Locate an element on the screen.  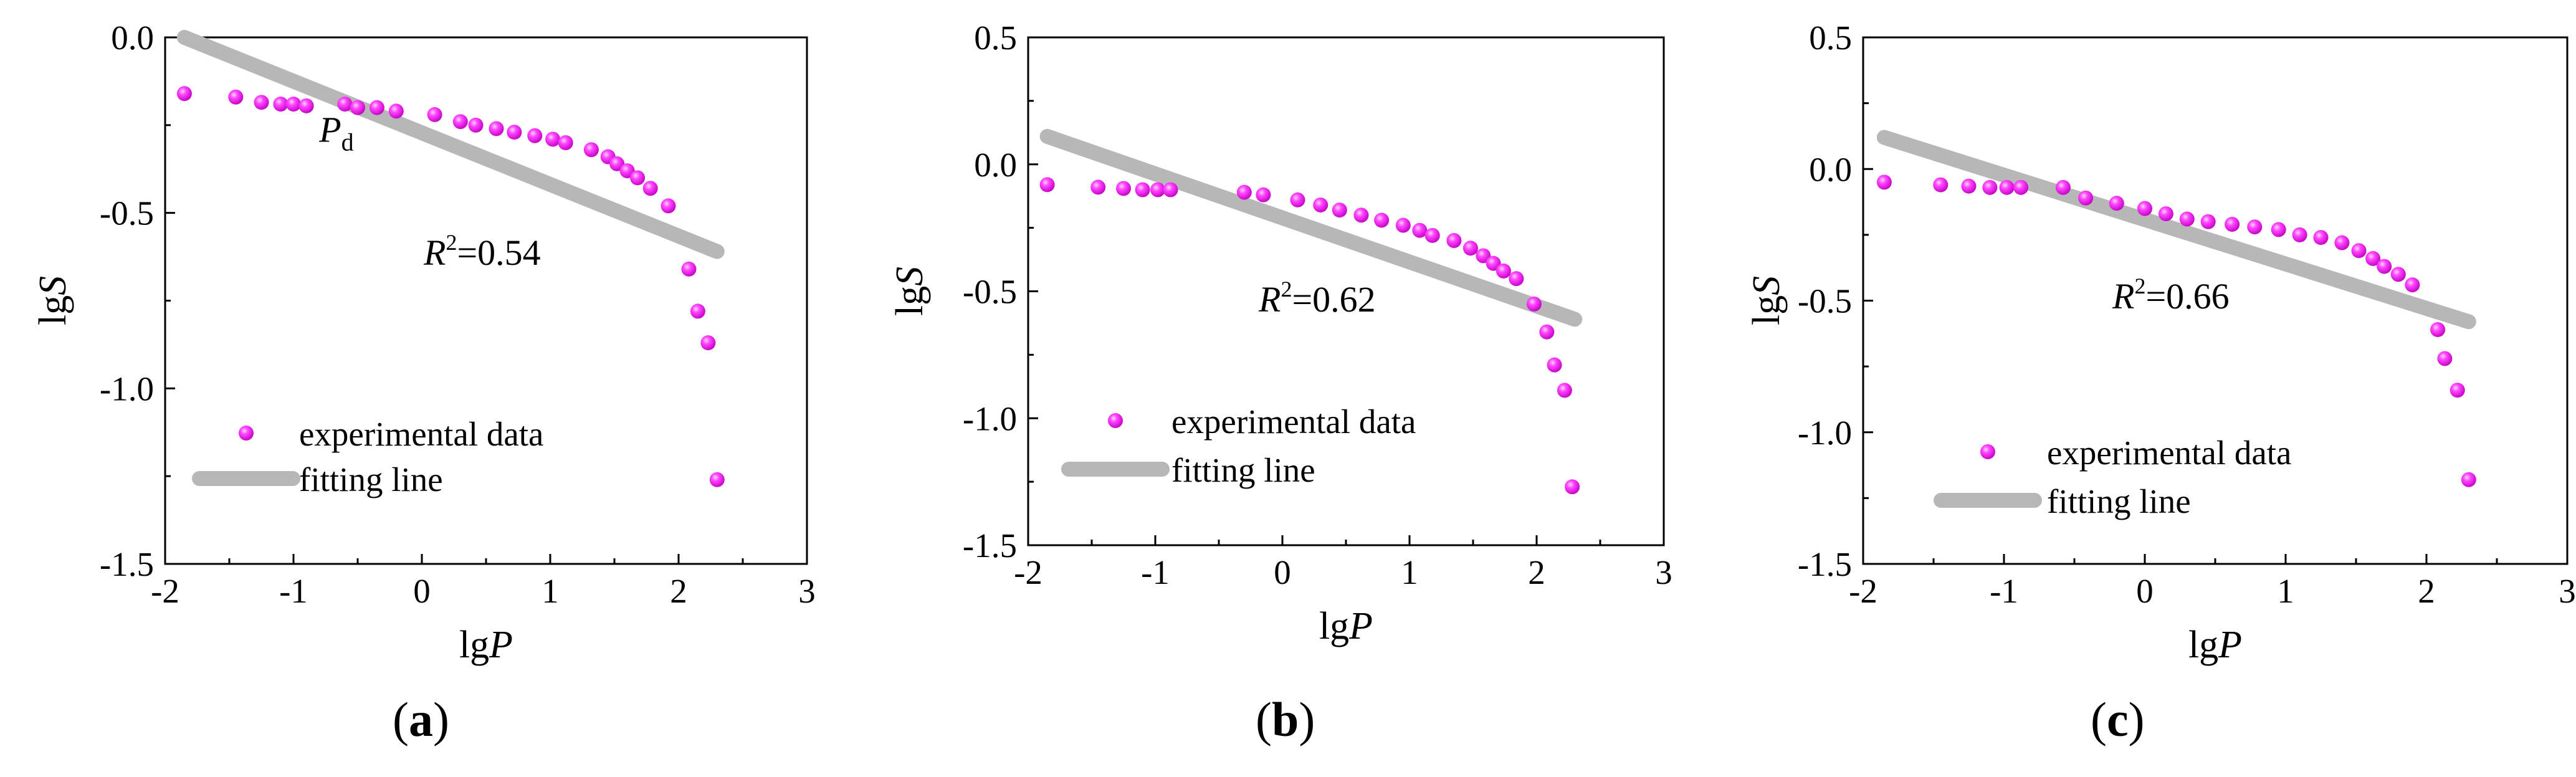
panel-label-a: (a) is located at coordinates (421, 719).